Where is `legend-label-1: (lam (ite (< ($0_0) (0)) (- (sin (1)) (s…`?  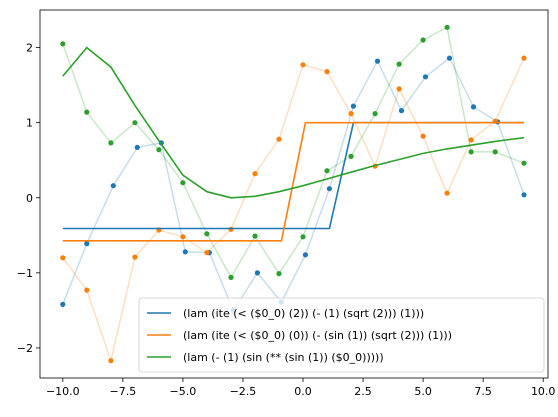
legend-label-1: (lam (ite (< ($0_0) (0)) (- (sin (1)) (s… is located at coordinates (317, 335).